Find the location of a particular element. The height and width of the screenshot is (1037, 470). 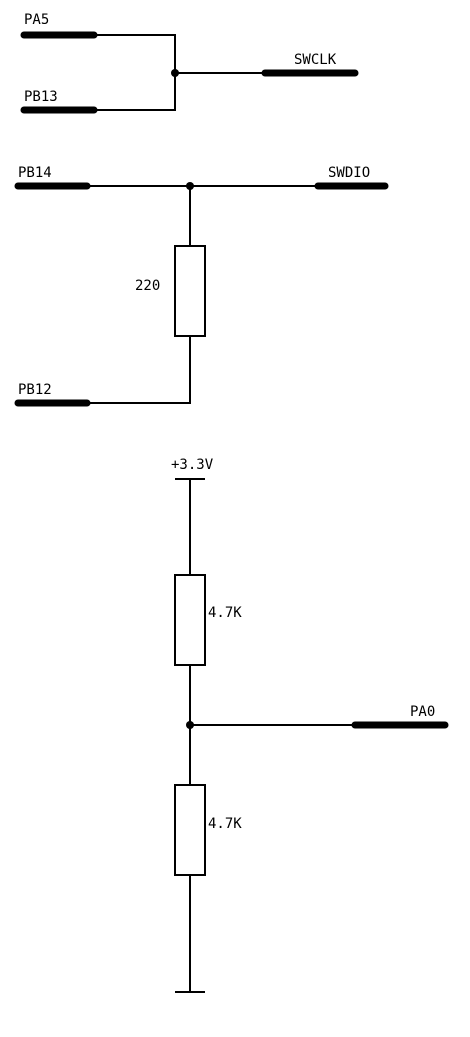

pb14-label: PB14 is located at coordinates (35, 173).